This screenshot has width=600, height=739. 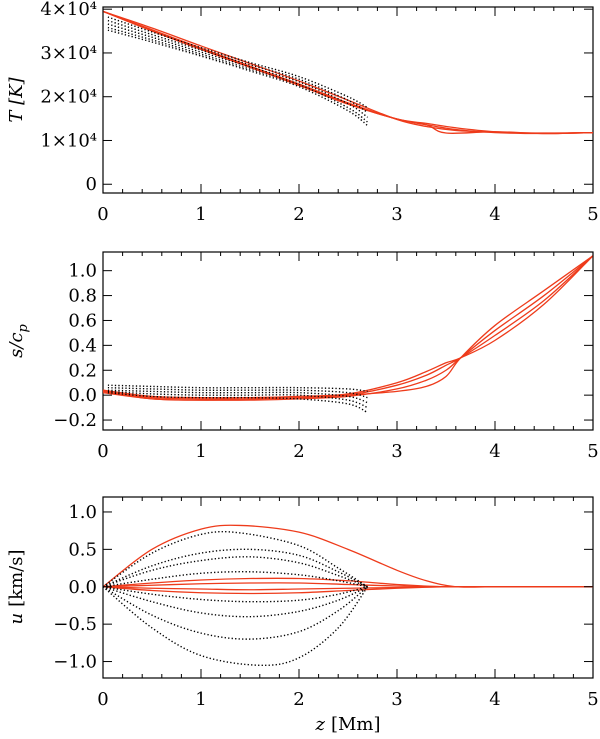 What do you see at coordinates (68, 53) in the screenshot?
I see `temperature-ytick-label-3: 3×10⁴` at bounding box center [68, 53].